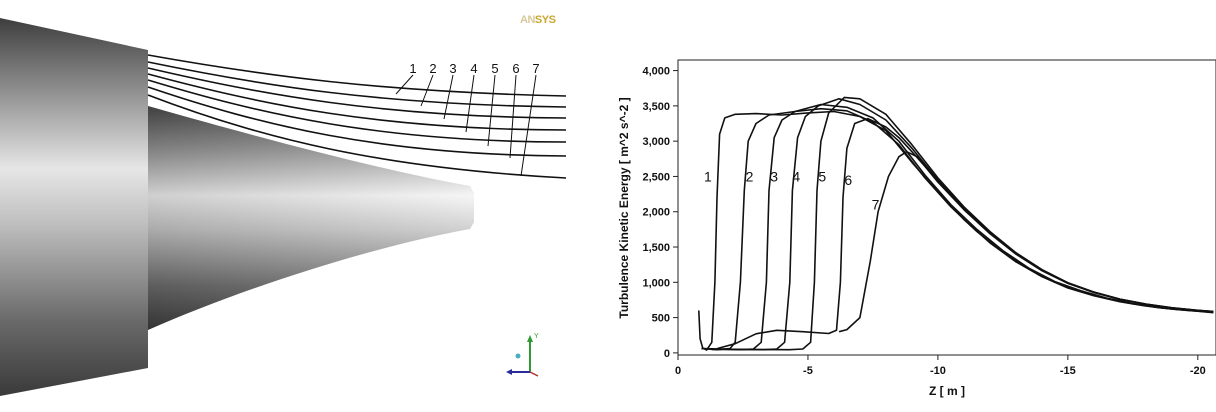 This screenshot has height=412, width=1216. I want to click on streamline-leaders, so click(466, 125).